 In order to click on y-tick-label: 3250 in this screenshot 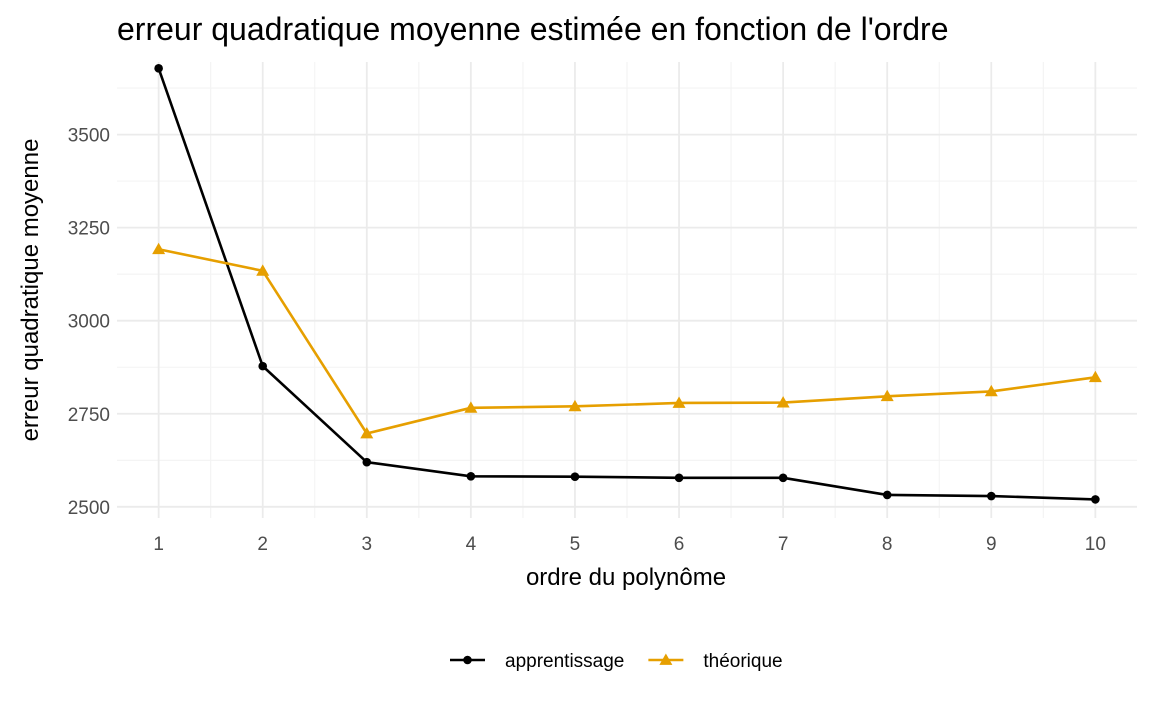, I will do `click(89, 229)`.